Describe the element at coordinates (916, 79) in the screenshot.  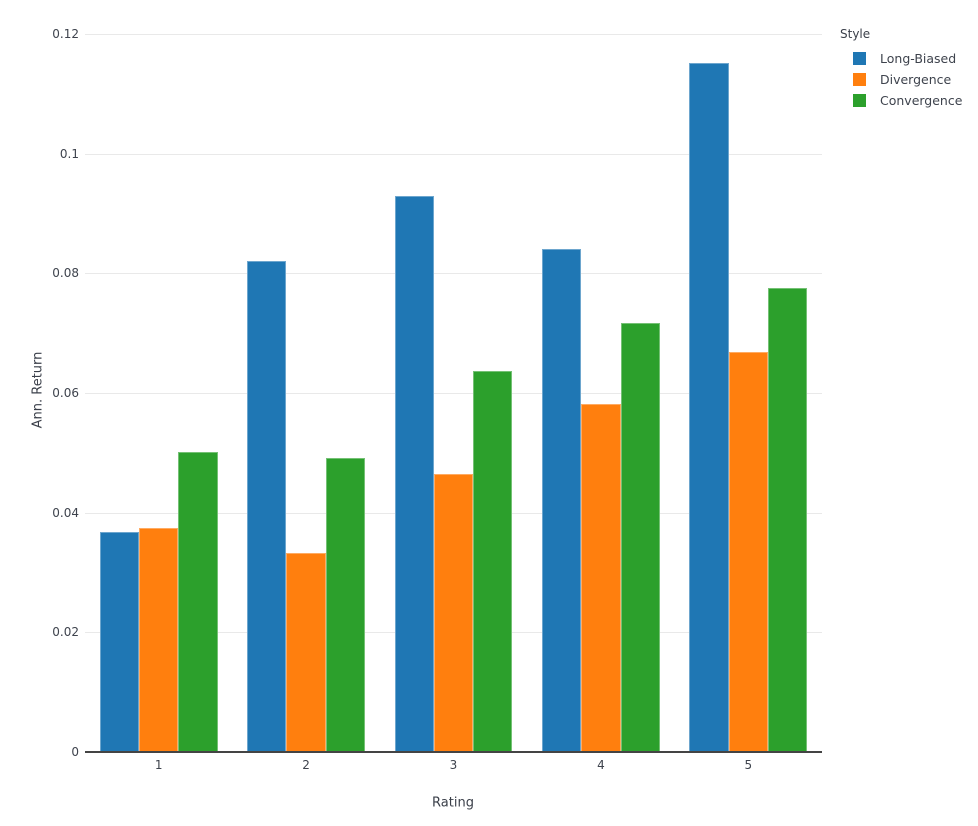
I see `legend-label: Divergence` at that location.